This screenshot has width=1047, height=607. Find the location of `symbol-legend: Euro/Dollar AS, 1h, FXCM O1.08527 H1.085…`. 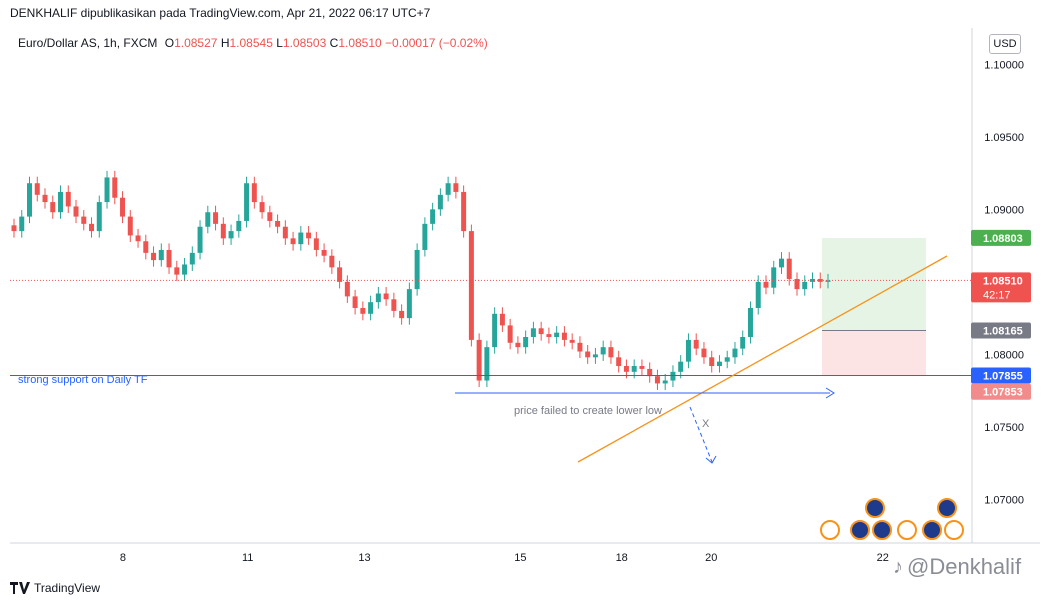

symbol-legend: Euro/Dollar AS, 1h, FXCM O1.08527 H1.085… is located at coordinates (253, 43).